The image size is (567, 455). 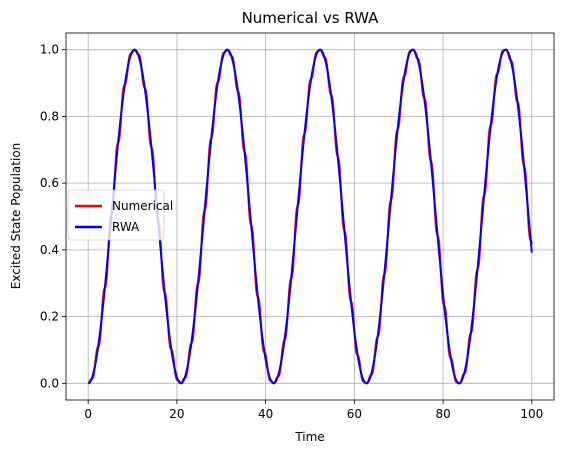 What do you see at coordinates (176, 414) in the screenshot?
I see `x-tick-label: 20` at bounding box center [176, 414].